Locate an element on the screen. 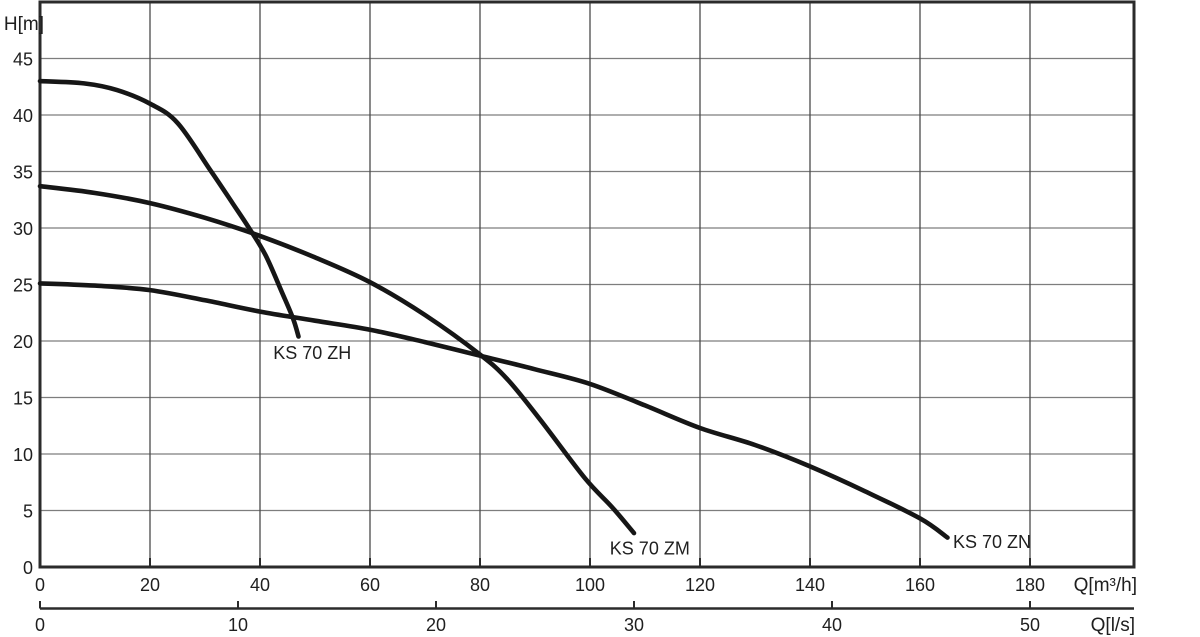 The width and height of the screenshot is (1200, 637). curve-label-ks-70-zh: KS 70 ZH is located at coordinates (312, 353).